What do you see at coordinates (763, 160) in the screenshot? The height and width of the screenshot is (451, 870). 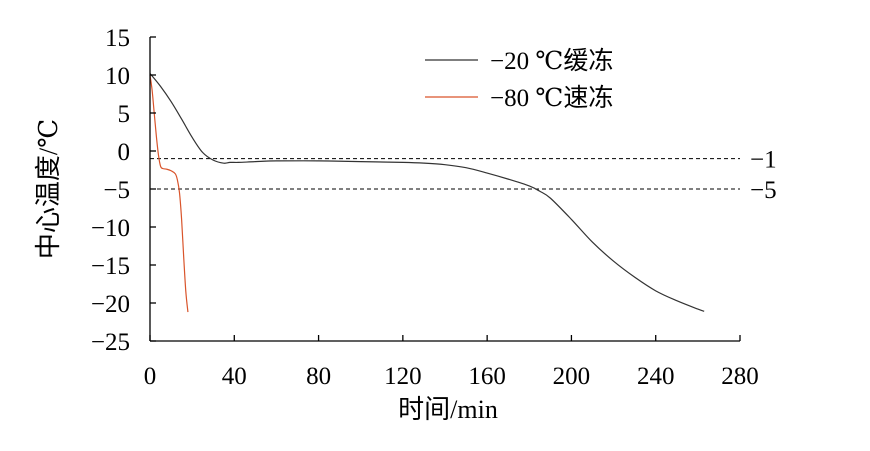 I see `reference-line-label: −1` at bounding box center [763, 160].